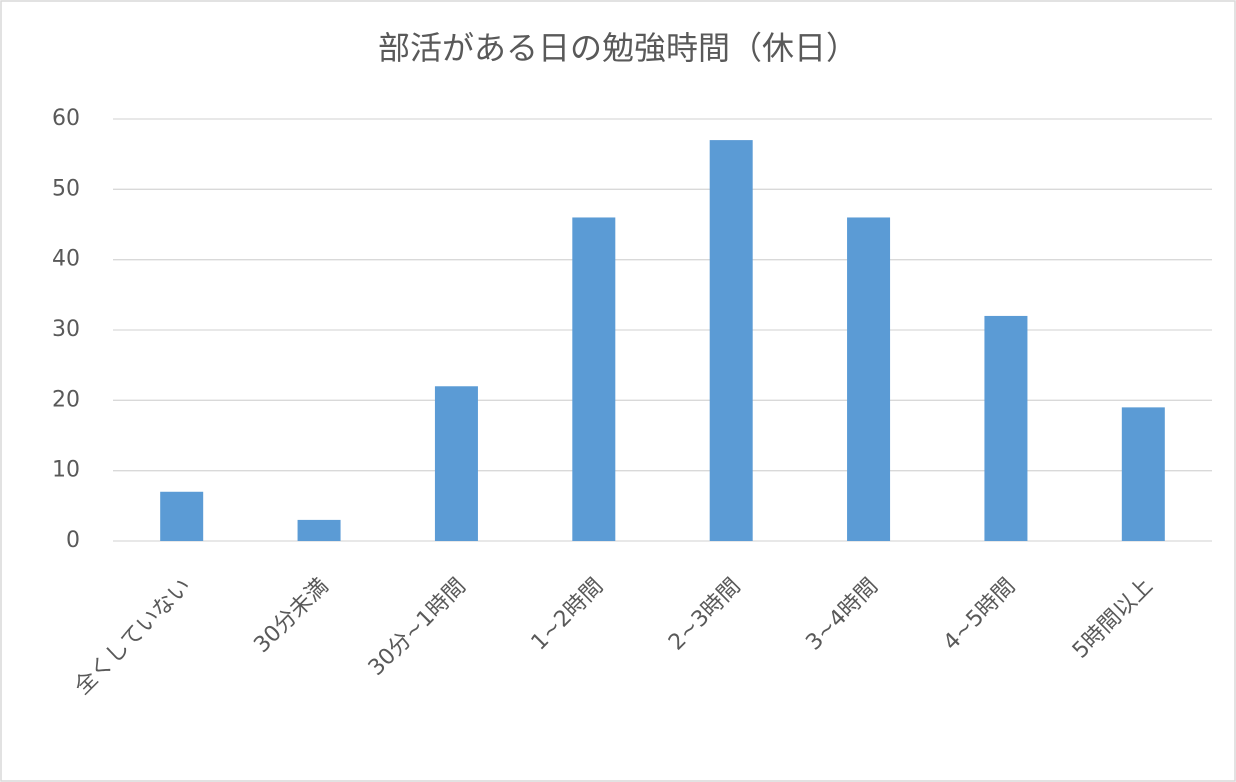 This screenshot has height=782, width=1236. What do you see at coordinates (66, 259) in the screenshot?
I see `y-tick-label: 40` at bounding box center [66, 259].